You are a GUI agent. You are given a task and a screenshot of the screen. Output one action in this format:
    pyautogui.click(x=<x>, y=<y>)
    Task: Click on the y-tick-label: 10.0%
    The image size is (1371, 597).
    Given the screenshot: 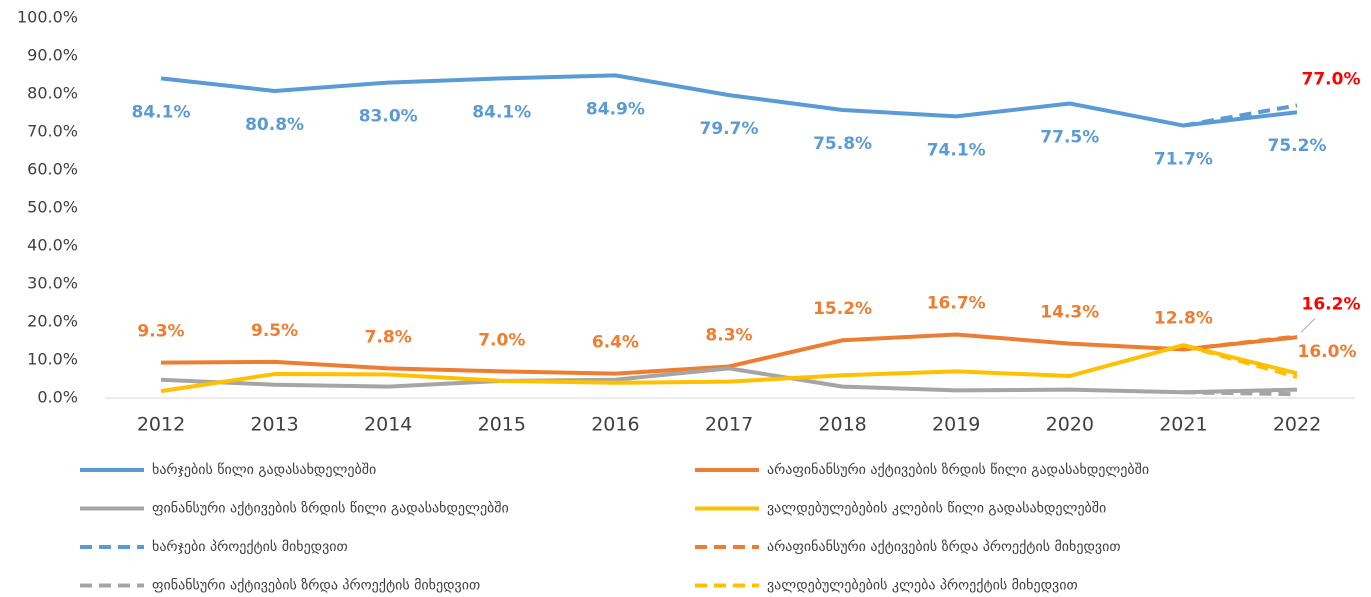 What is the action you would take?
    pyautogui.click(x=52, y=359)
    